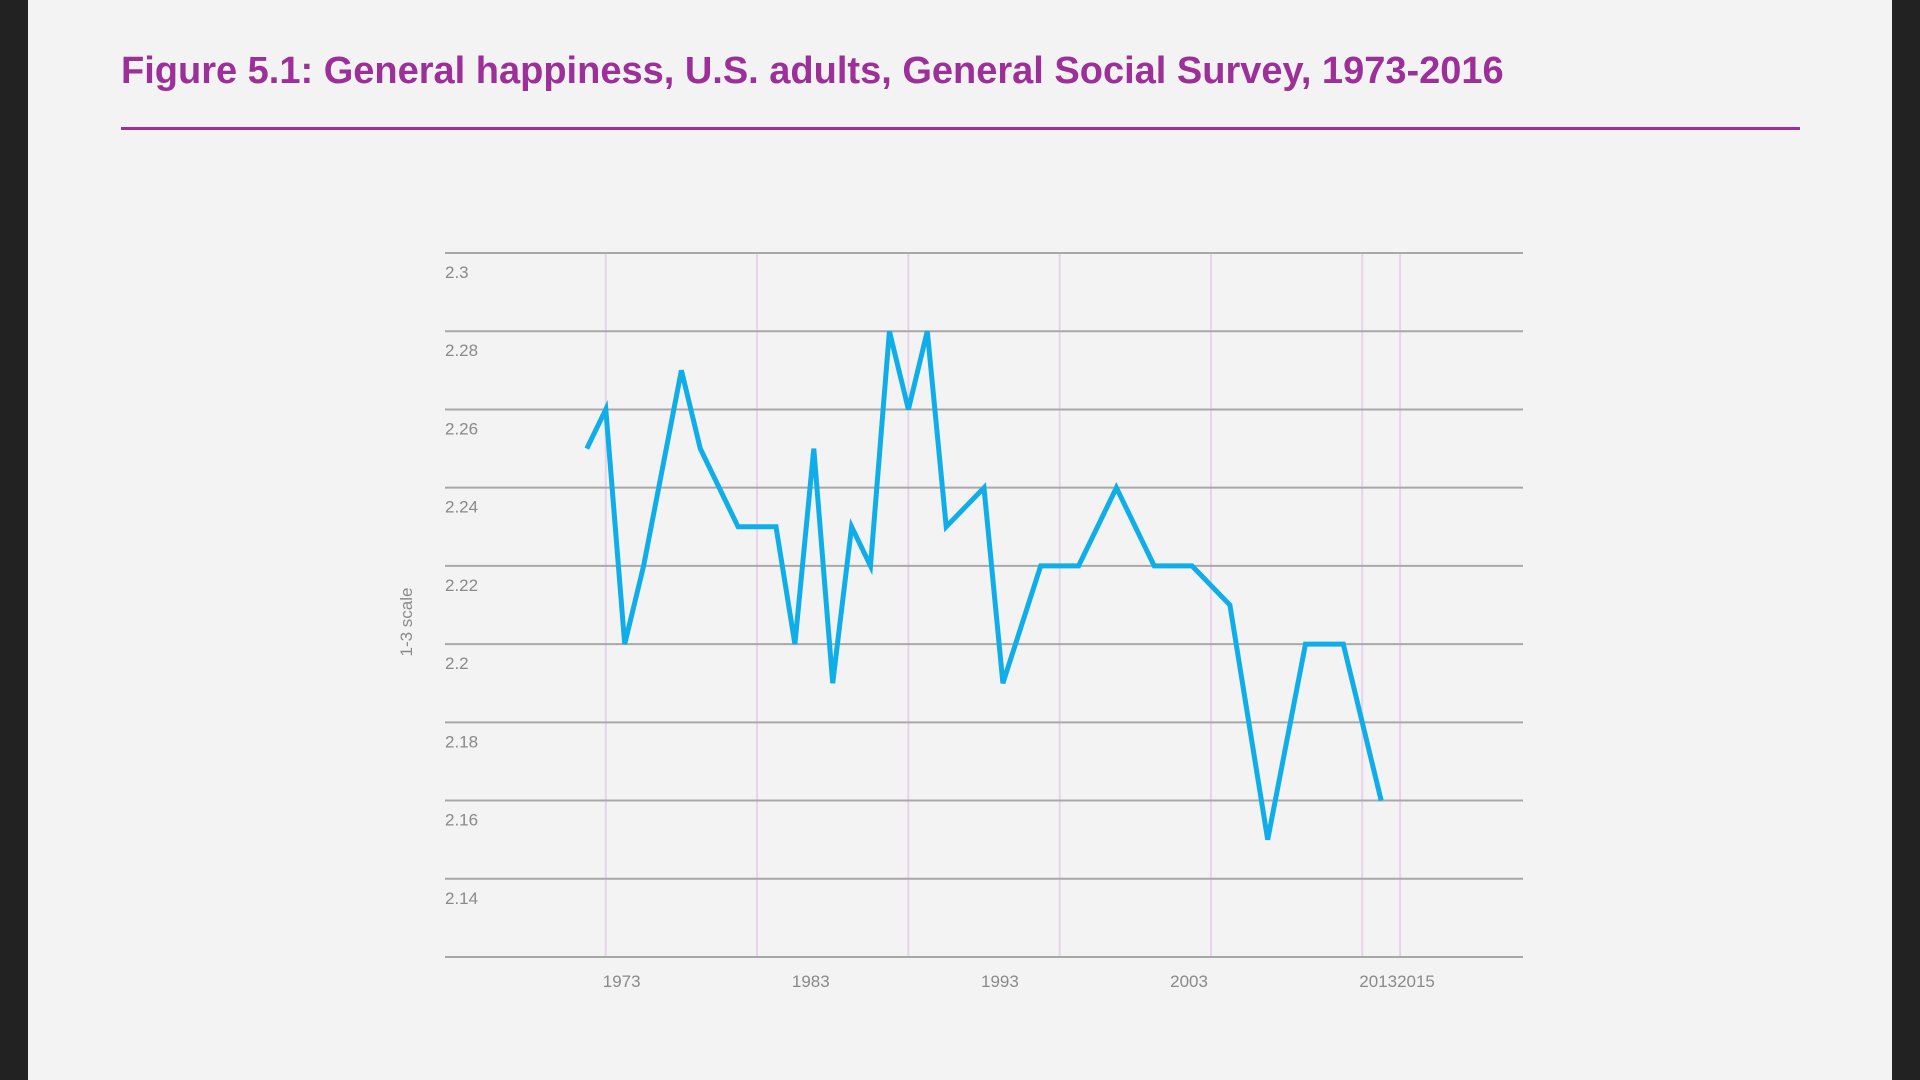  I want to click on y-axis-title: 1-3 scale, so click(406, 622).